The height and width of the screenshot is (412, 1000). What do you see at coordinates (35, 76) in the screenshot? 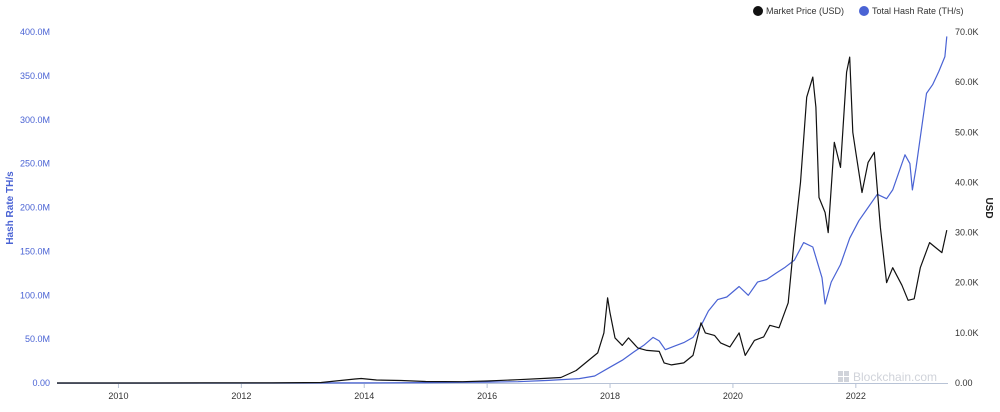
I see `left-tick-label: 350.0M` at bounding box center [35, 76].